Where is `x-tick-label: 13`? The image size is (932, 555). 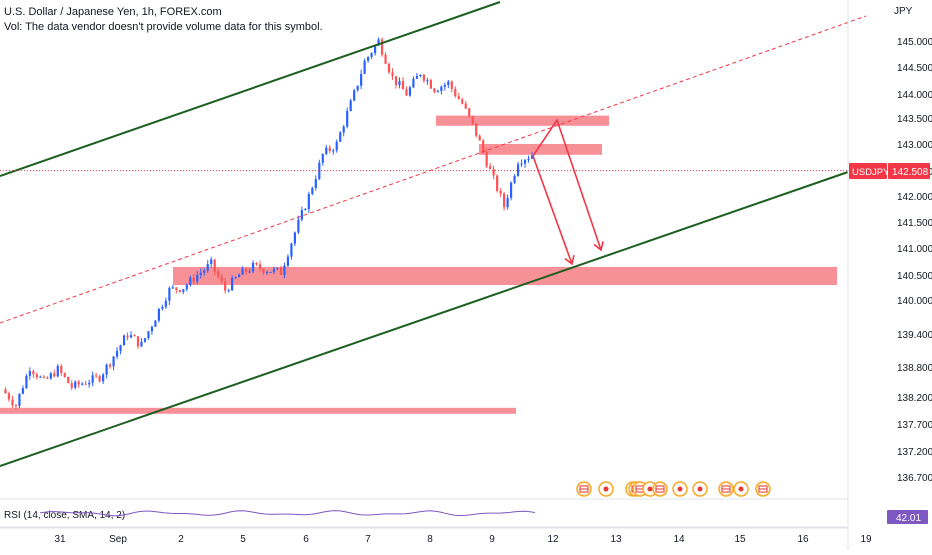 x-tick-label: 13 is located at coordinates (616, 539).